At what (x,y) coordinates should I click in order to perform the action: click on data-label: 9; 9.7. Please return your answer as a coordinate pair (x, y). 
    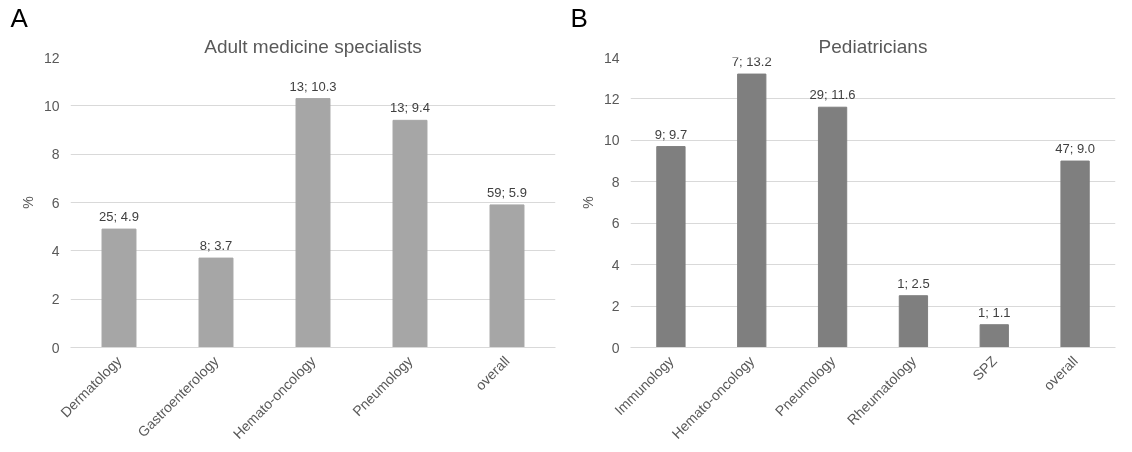
    Looking at the image, I should click on (671, 134).